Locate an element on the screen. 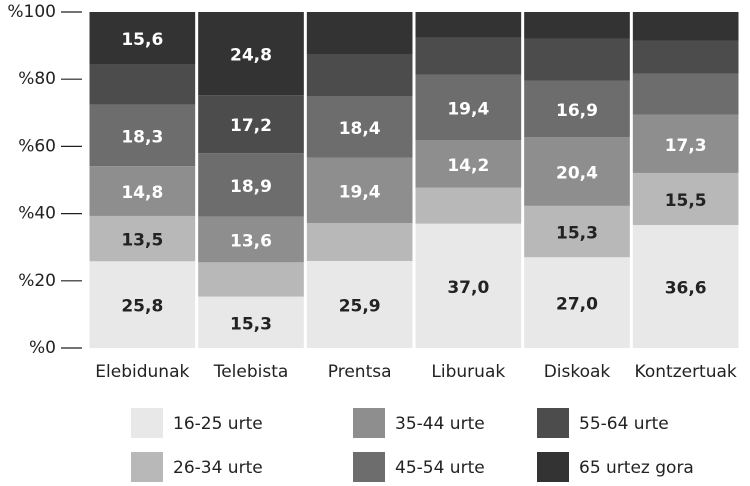 This screenshot has height=486, width=750. legend-label: 35-44 urte is located at coordinates (440, 424).